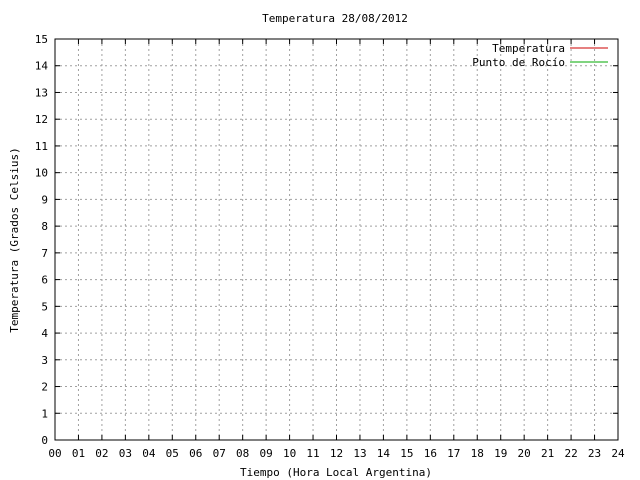 The width and height of the screenshot is (640, 480). Describe the element at coordinates (312, 453) in the screenshot. I see `x-tick-label: 11` at that location.